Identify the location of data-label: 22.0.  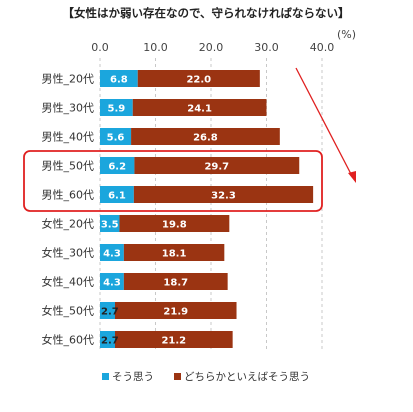
(198, 80).